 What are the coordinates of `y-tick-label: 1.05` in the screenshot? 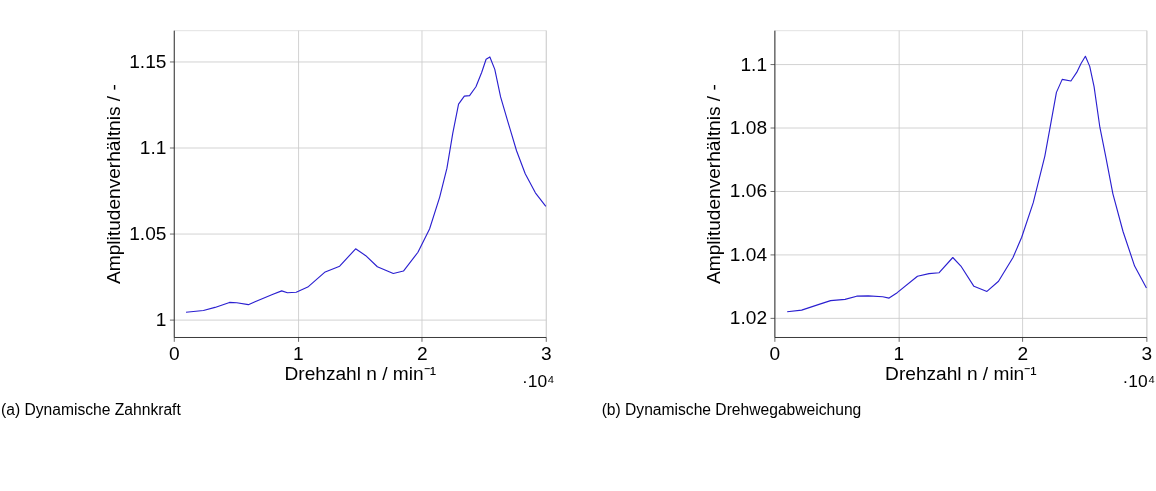 It's located at (148, 234).